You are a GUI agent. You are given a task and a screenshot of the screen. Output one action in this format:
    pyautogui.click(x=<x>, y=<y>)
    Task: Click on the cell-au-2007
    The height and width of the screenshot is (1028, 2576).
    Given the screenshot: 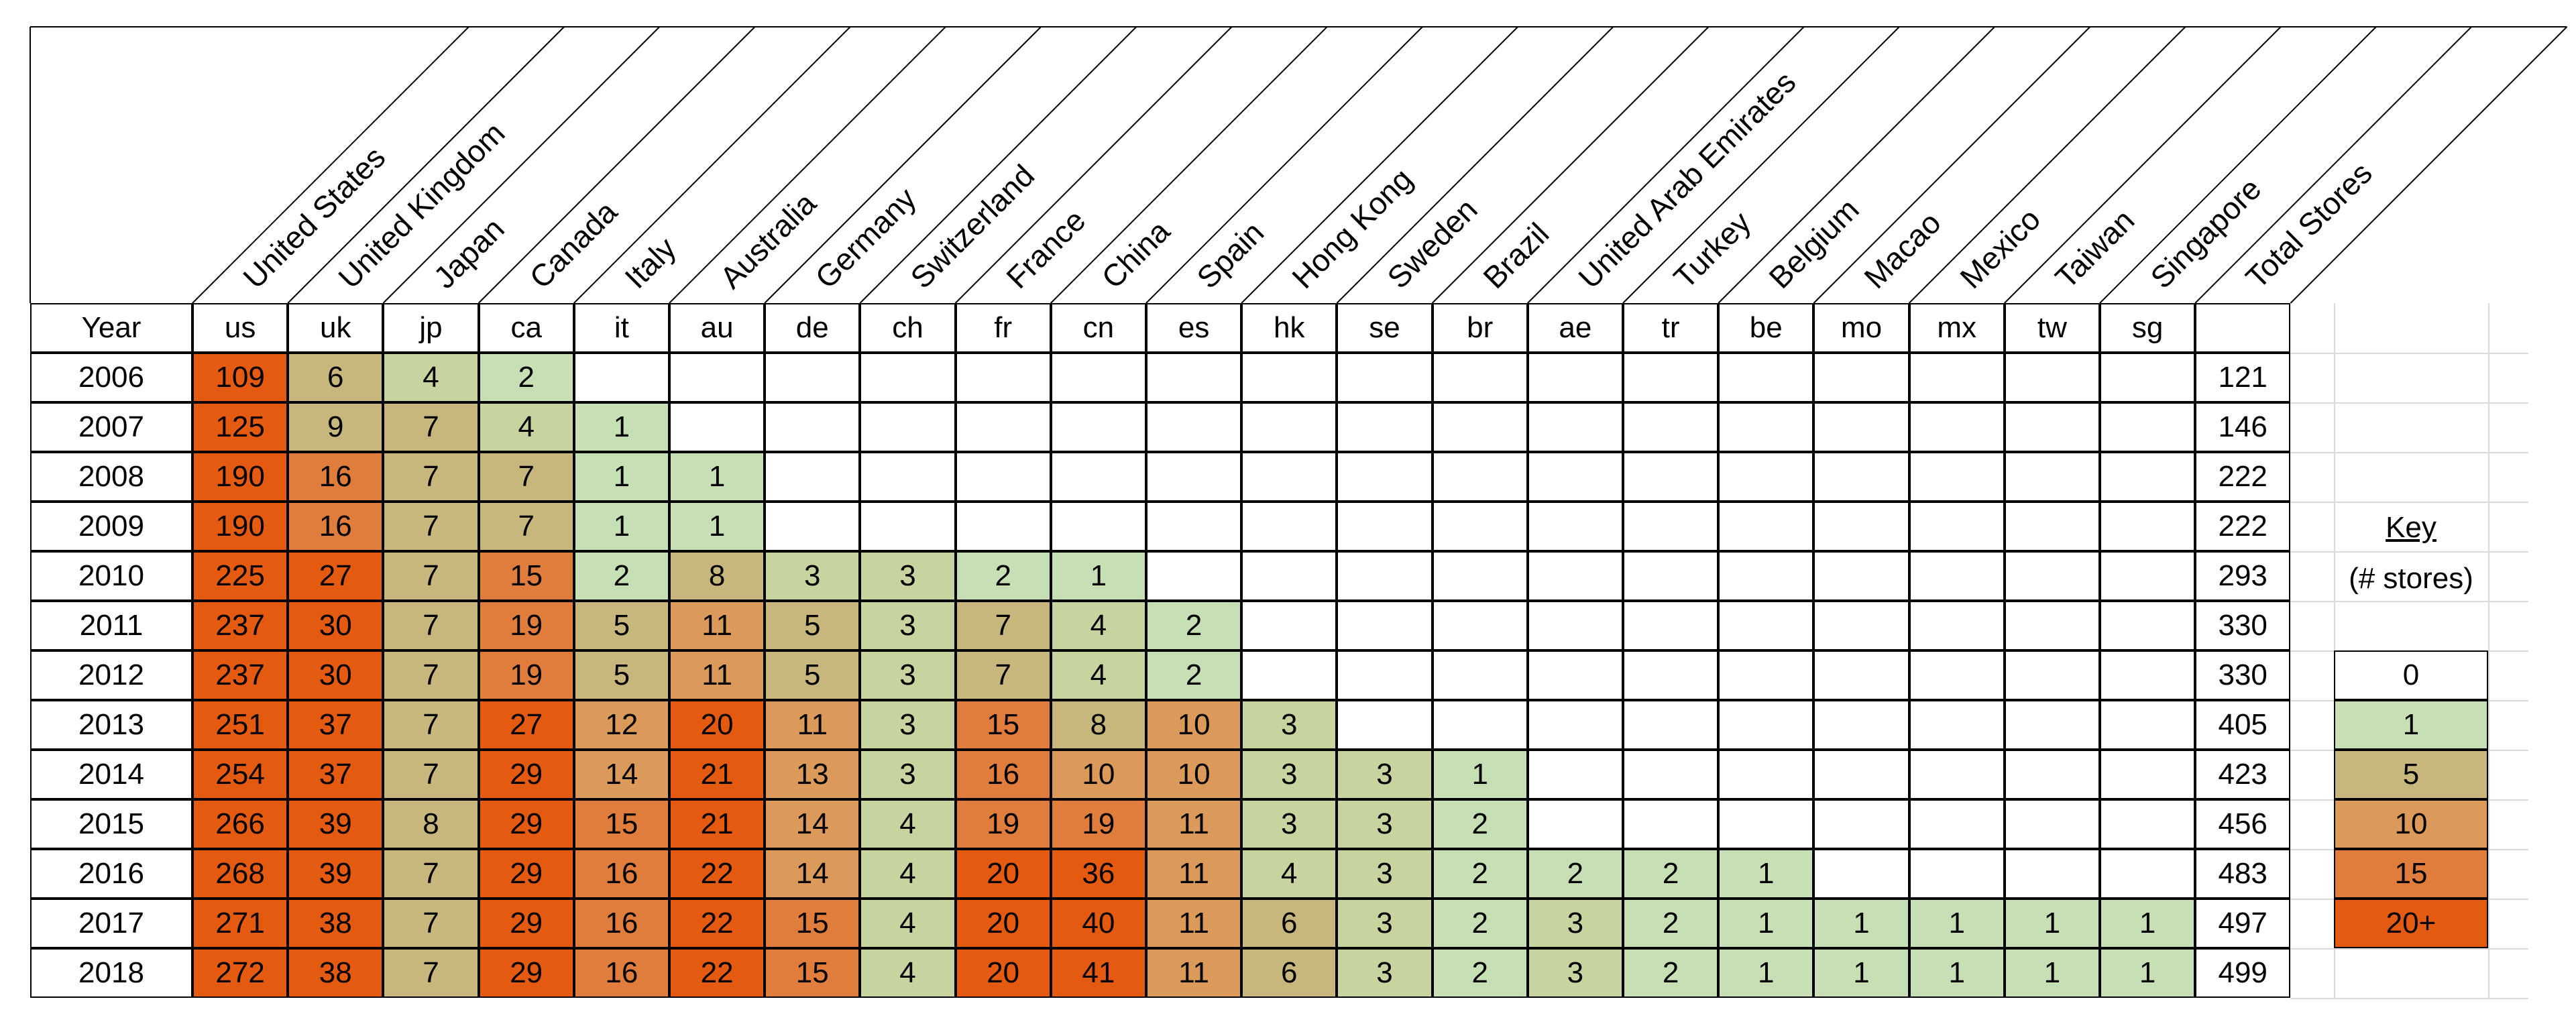 What is the action you would take?
    pyautogui.click(x=717, y=427)
    